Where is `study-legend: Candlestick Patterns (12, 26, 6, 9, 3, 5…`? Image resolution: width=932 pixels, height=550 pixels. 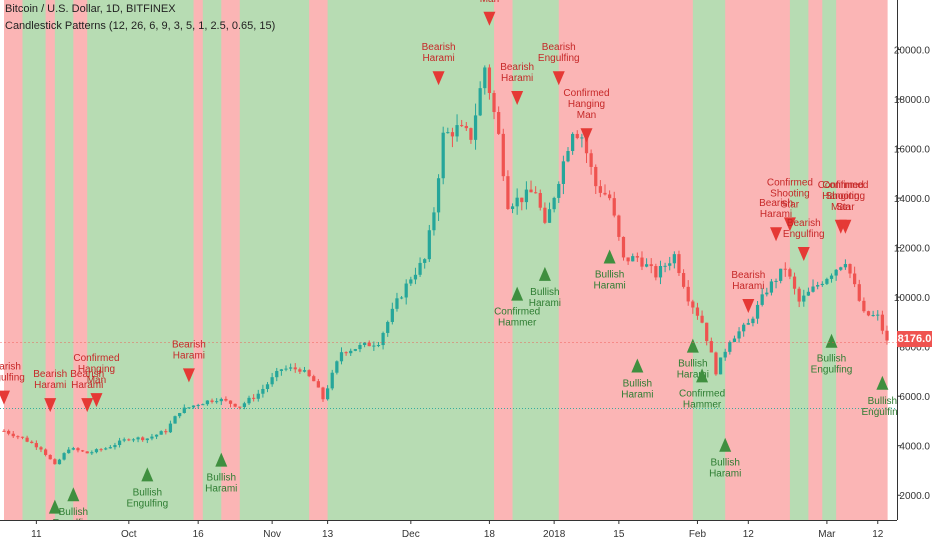
study-legend: Candlestick Patterns (12, 26, 6, 9, 3, 5… is located at coordinates (140, 26).